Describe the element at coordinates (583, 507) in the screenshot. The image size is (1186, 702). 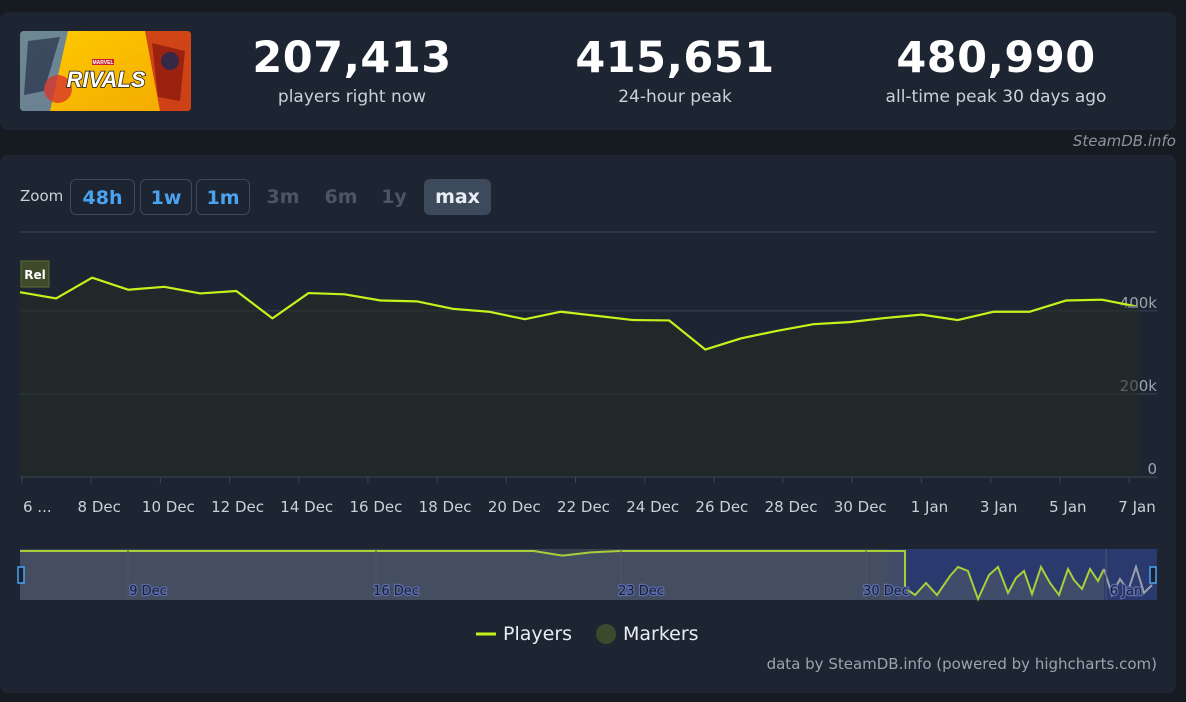
I see `x-tick-label: 22 Dec` at that location.